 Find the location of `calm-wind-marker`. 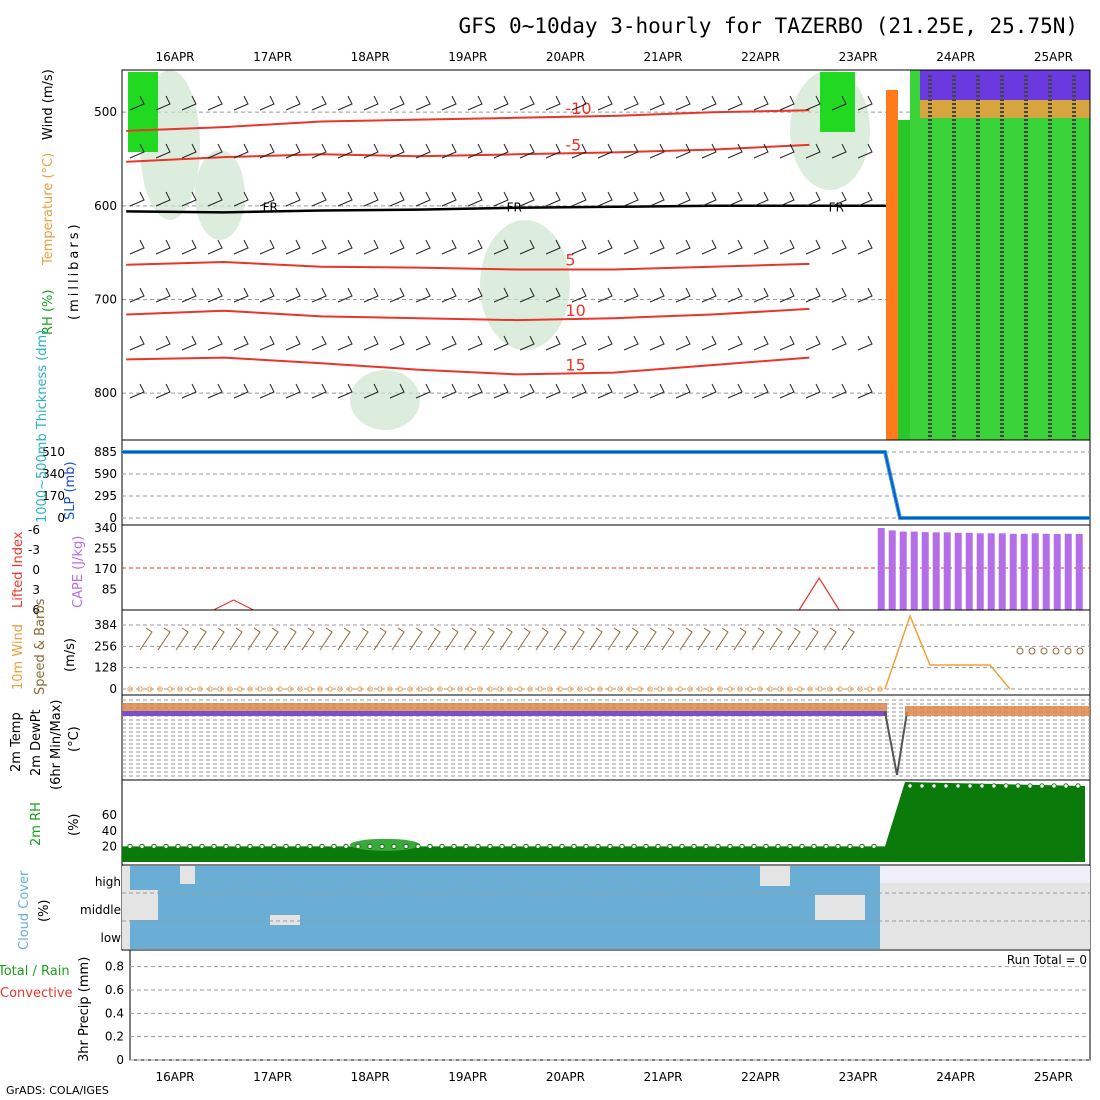

calm-wind-marker is located at coordinates (1080, 651).